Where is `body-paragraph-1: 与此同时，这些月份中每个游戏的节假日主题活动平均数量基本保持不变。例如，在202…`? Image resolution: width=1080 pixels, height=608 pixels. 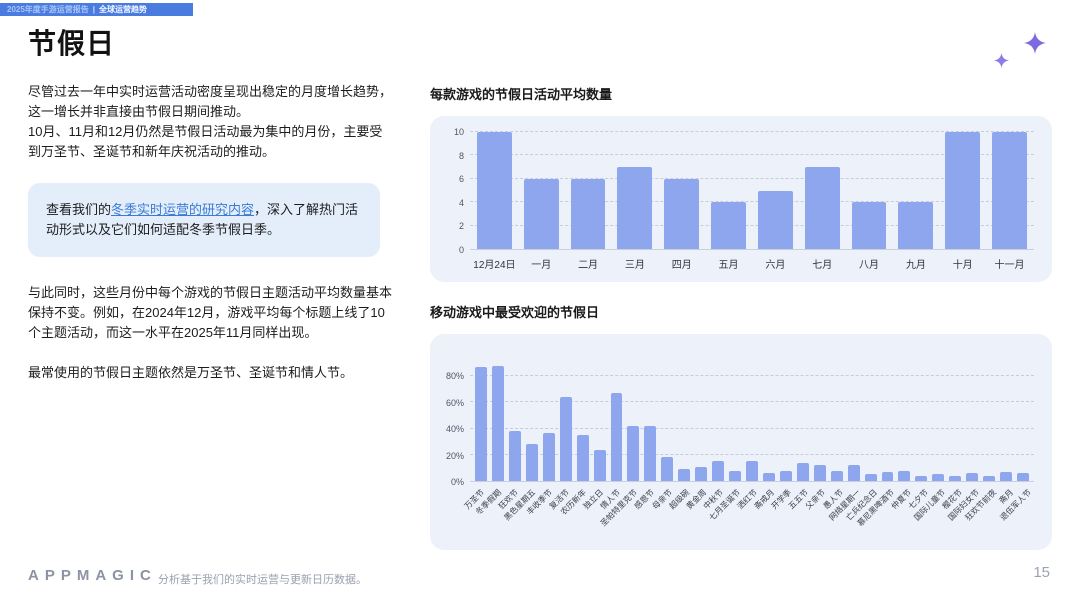 body-paragraph-1: 与此同时，这些月份中每个游戏的节假日主题活动平均数量基本保持不变。例如，在202… is located at coordinates (210, 312).